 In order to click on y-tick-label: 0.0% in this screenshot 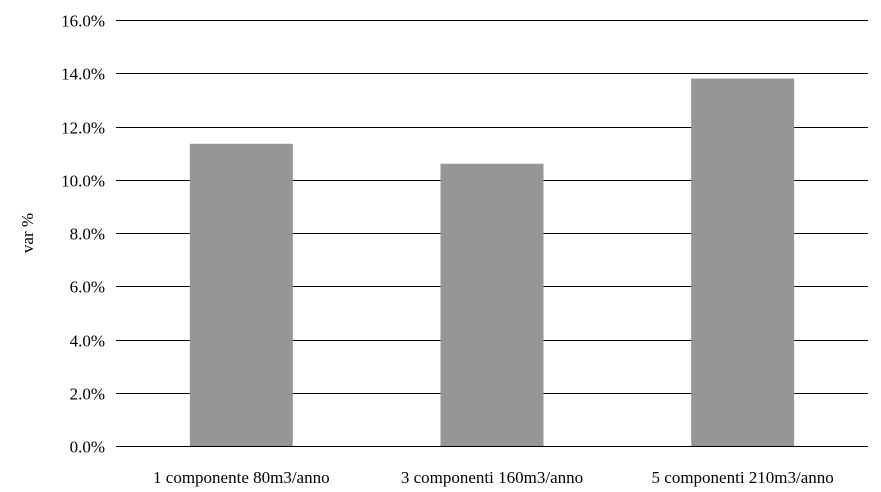, I will do `click(87, 447)`.